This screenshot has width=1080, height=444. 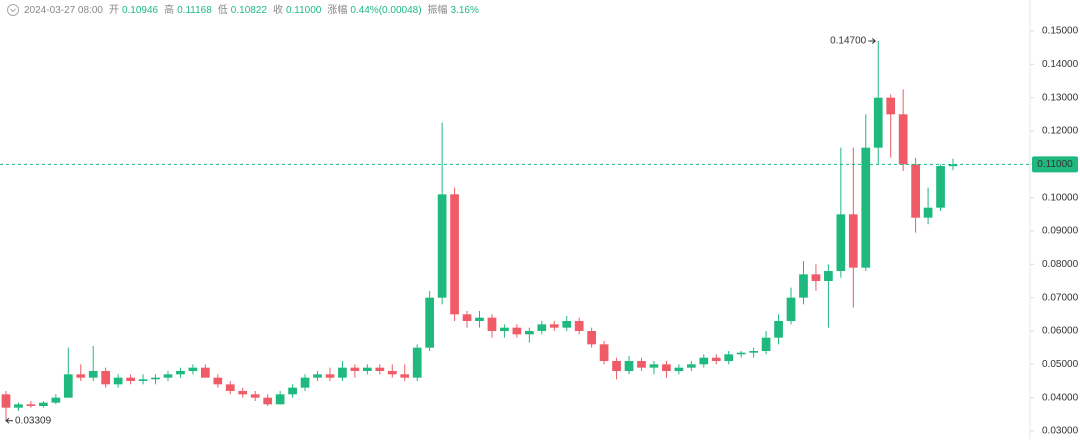 What do you see at coordinates (1060, 131) in the screenshot?
I see `y-tick-label: 0.12000` at bounding box center [1060, 131].